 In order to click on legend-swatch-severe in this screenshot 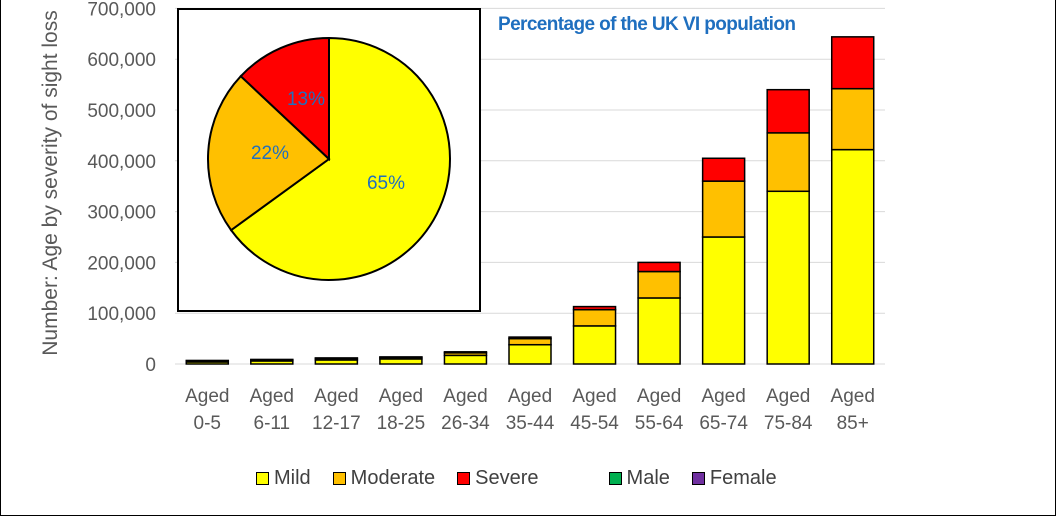, I will do `click(464, 478)`.